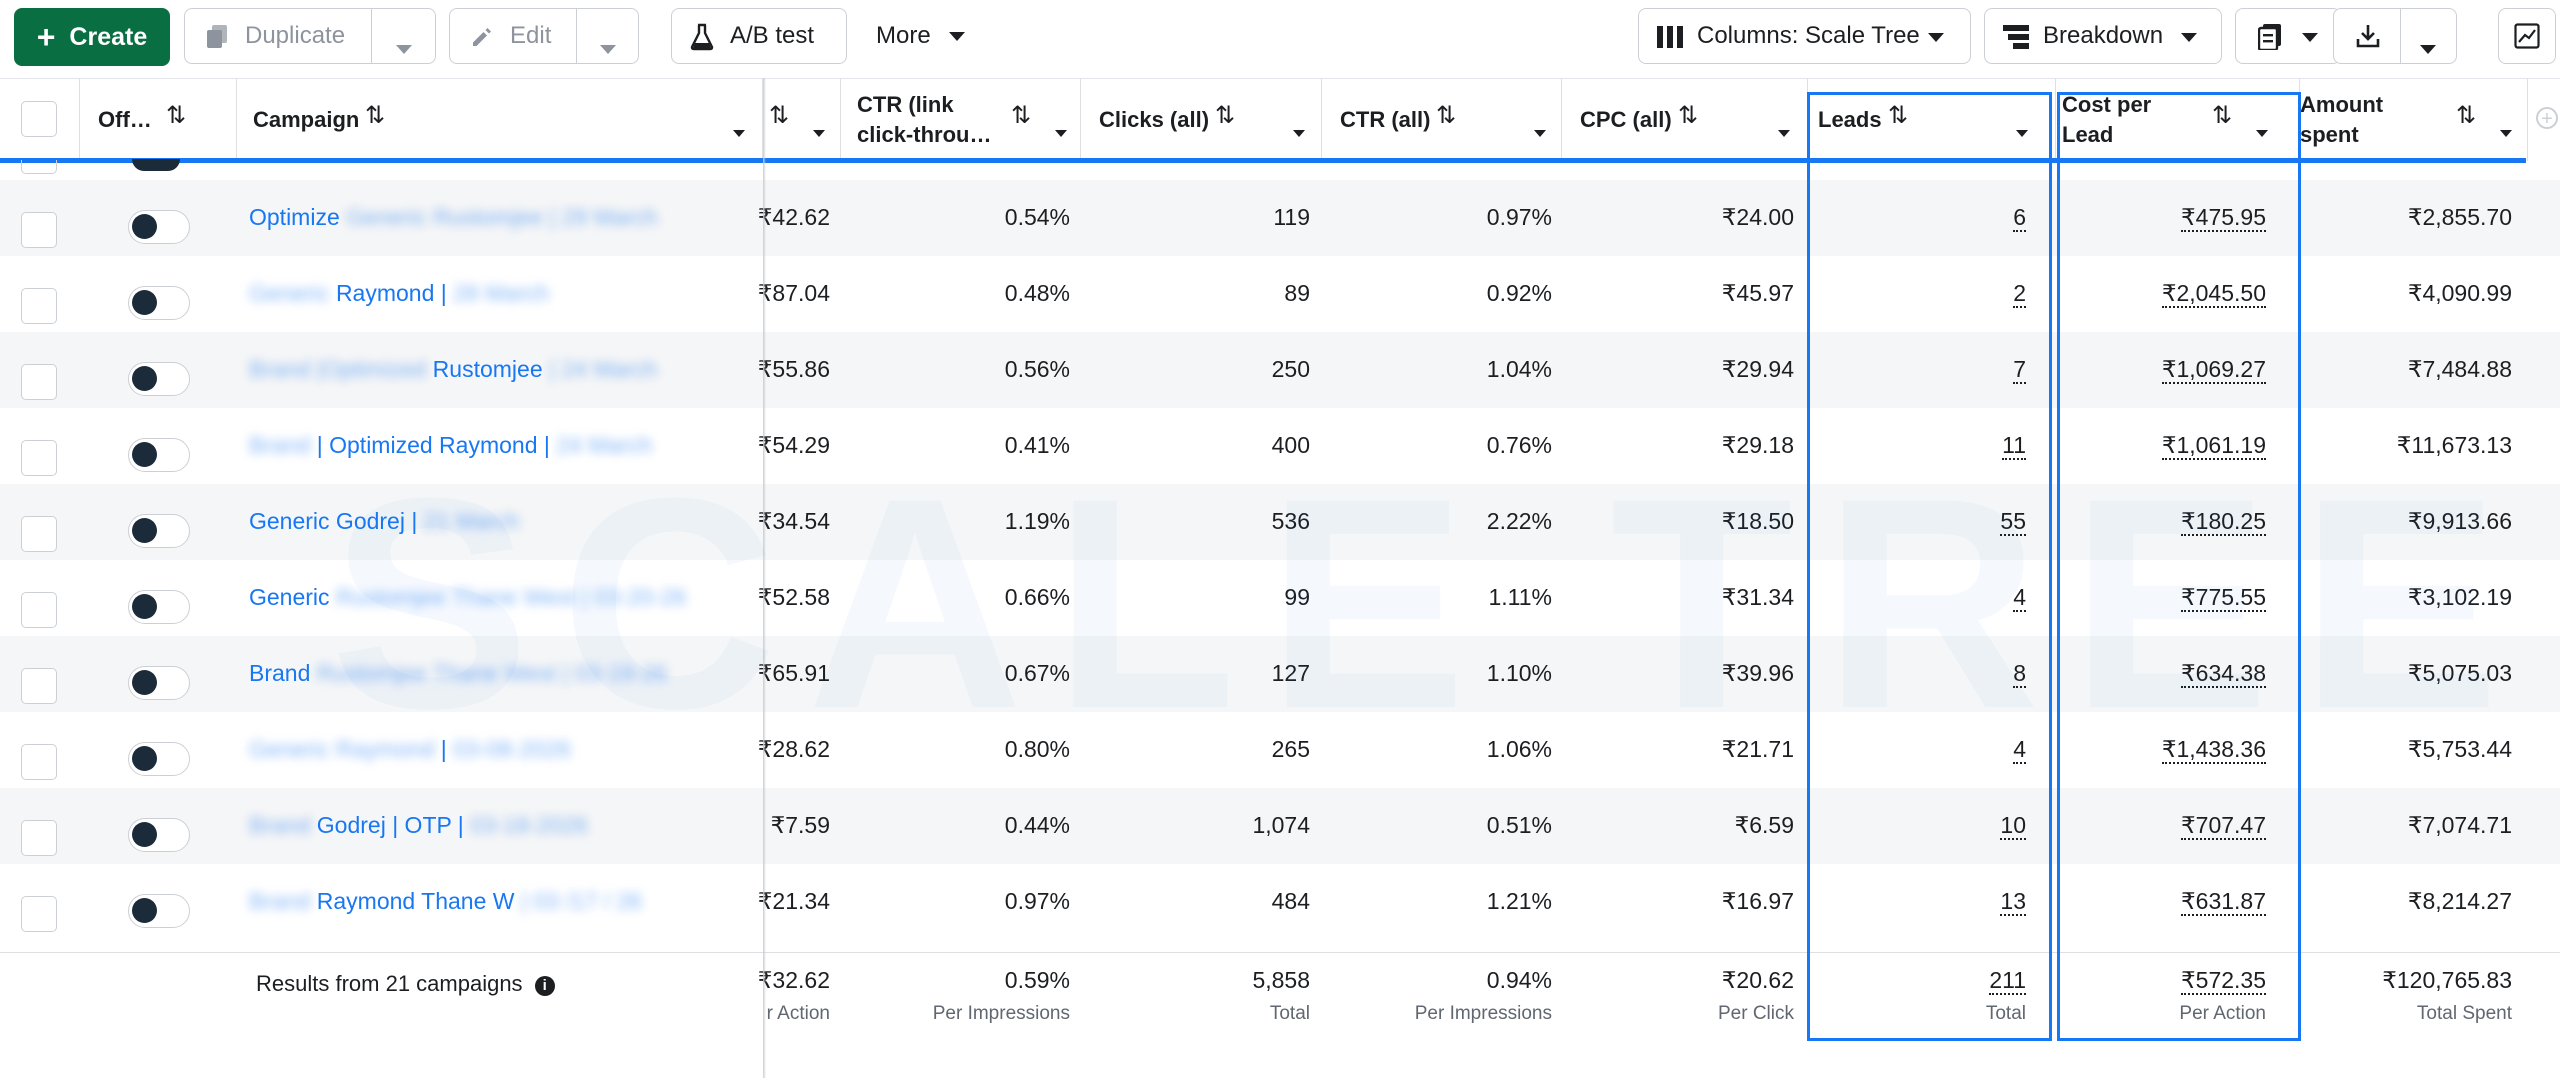 The height and width of the screenshot is (1085, 2560). What do you see at coordinates (2223, 522) in the screenshot?
I see `cell-cost-per-lead: ₹180.25` at bounding box center [2223, 522].